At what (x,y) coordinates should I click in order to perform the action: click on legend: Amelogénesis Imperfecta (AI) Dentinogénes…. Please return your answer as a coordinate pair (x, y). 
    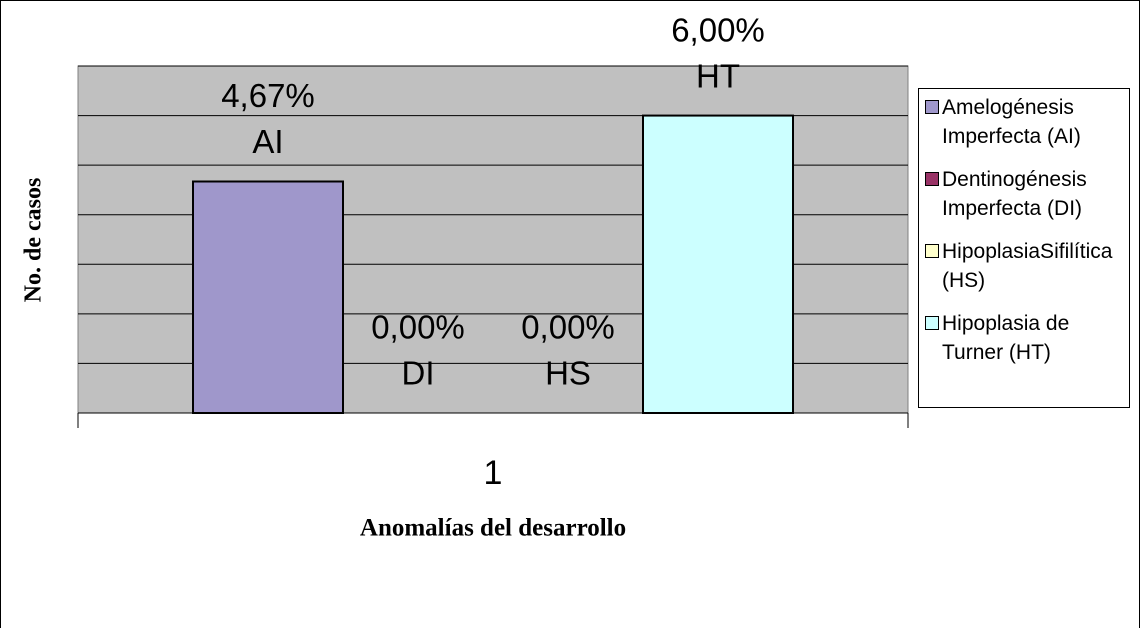
    Looking at the image, I should click on (1024, 248).